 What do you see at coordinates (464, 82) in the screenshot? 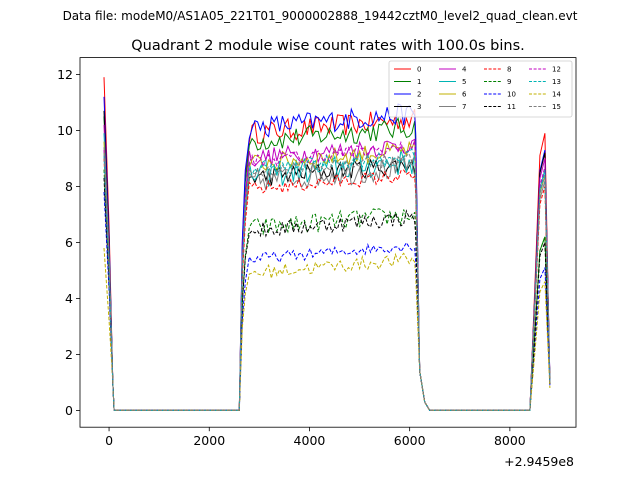
I see `legend-label-5: 5` at bounding box center [464, 82].